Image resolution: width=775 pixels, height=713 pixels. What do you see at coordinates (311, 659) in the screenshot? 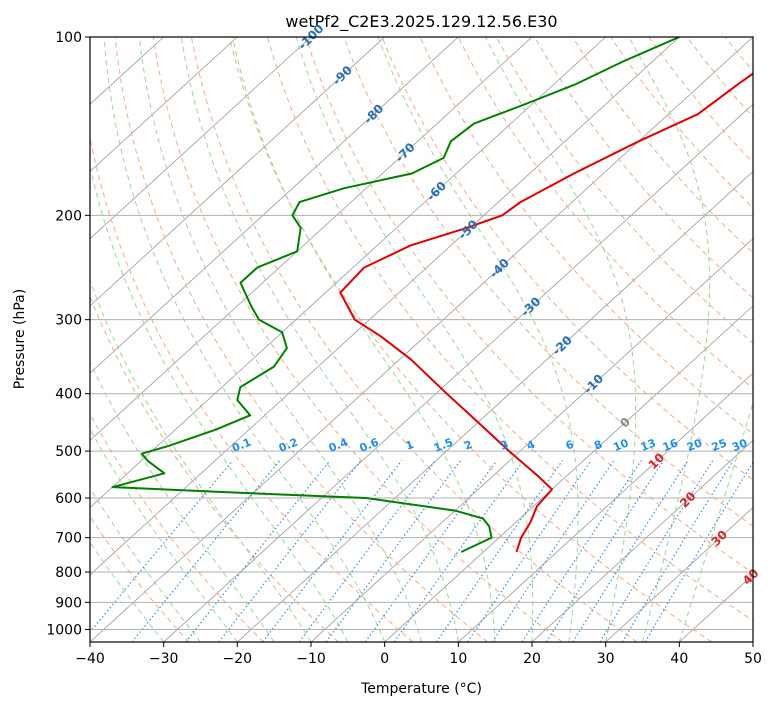
I see `x-tick-label: −10` at bounding box center [311, 659].